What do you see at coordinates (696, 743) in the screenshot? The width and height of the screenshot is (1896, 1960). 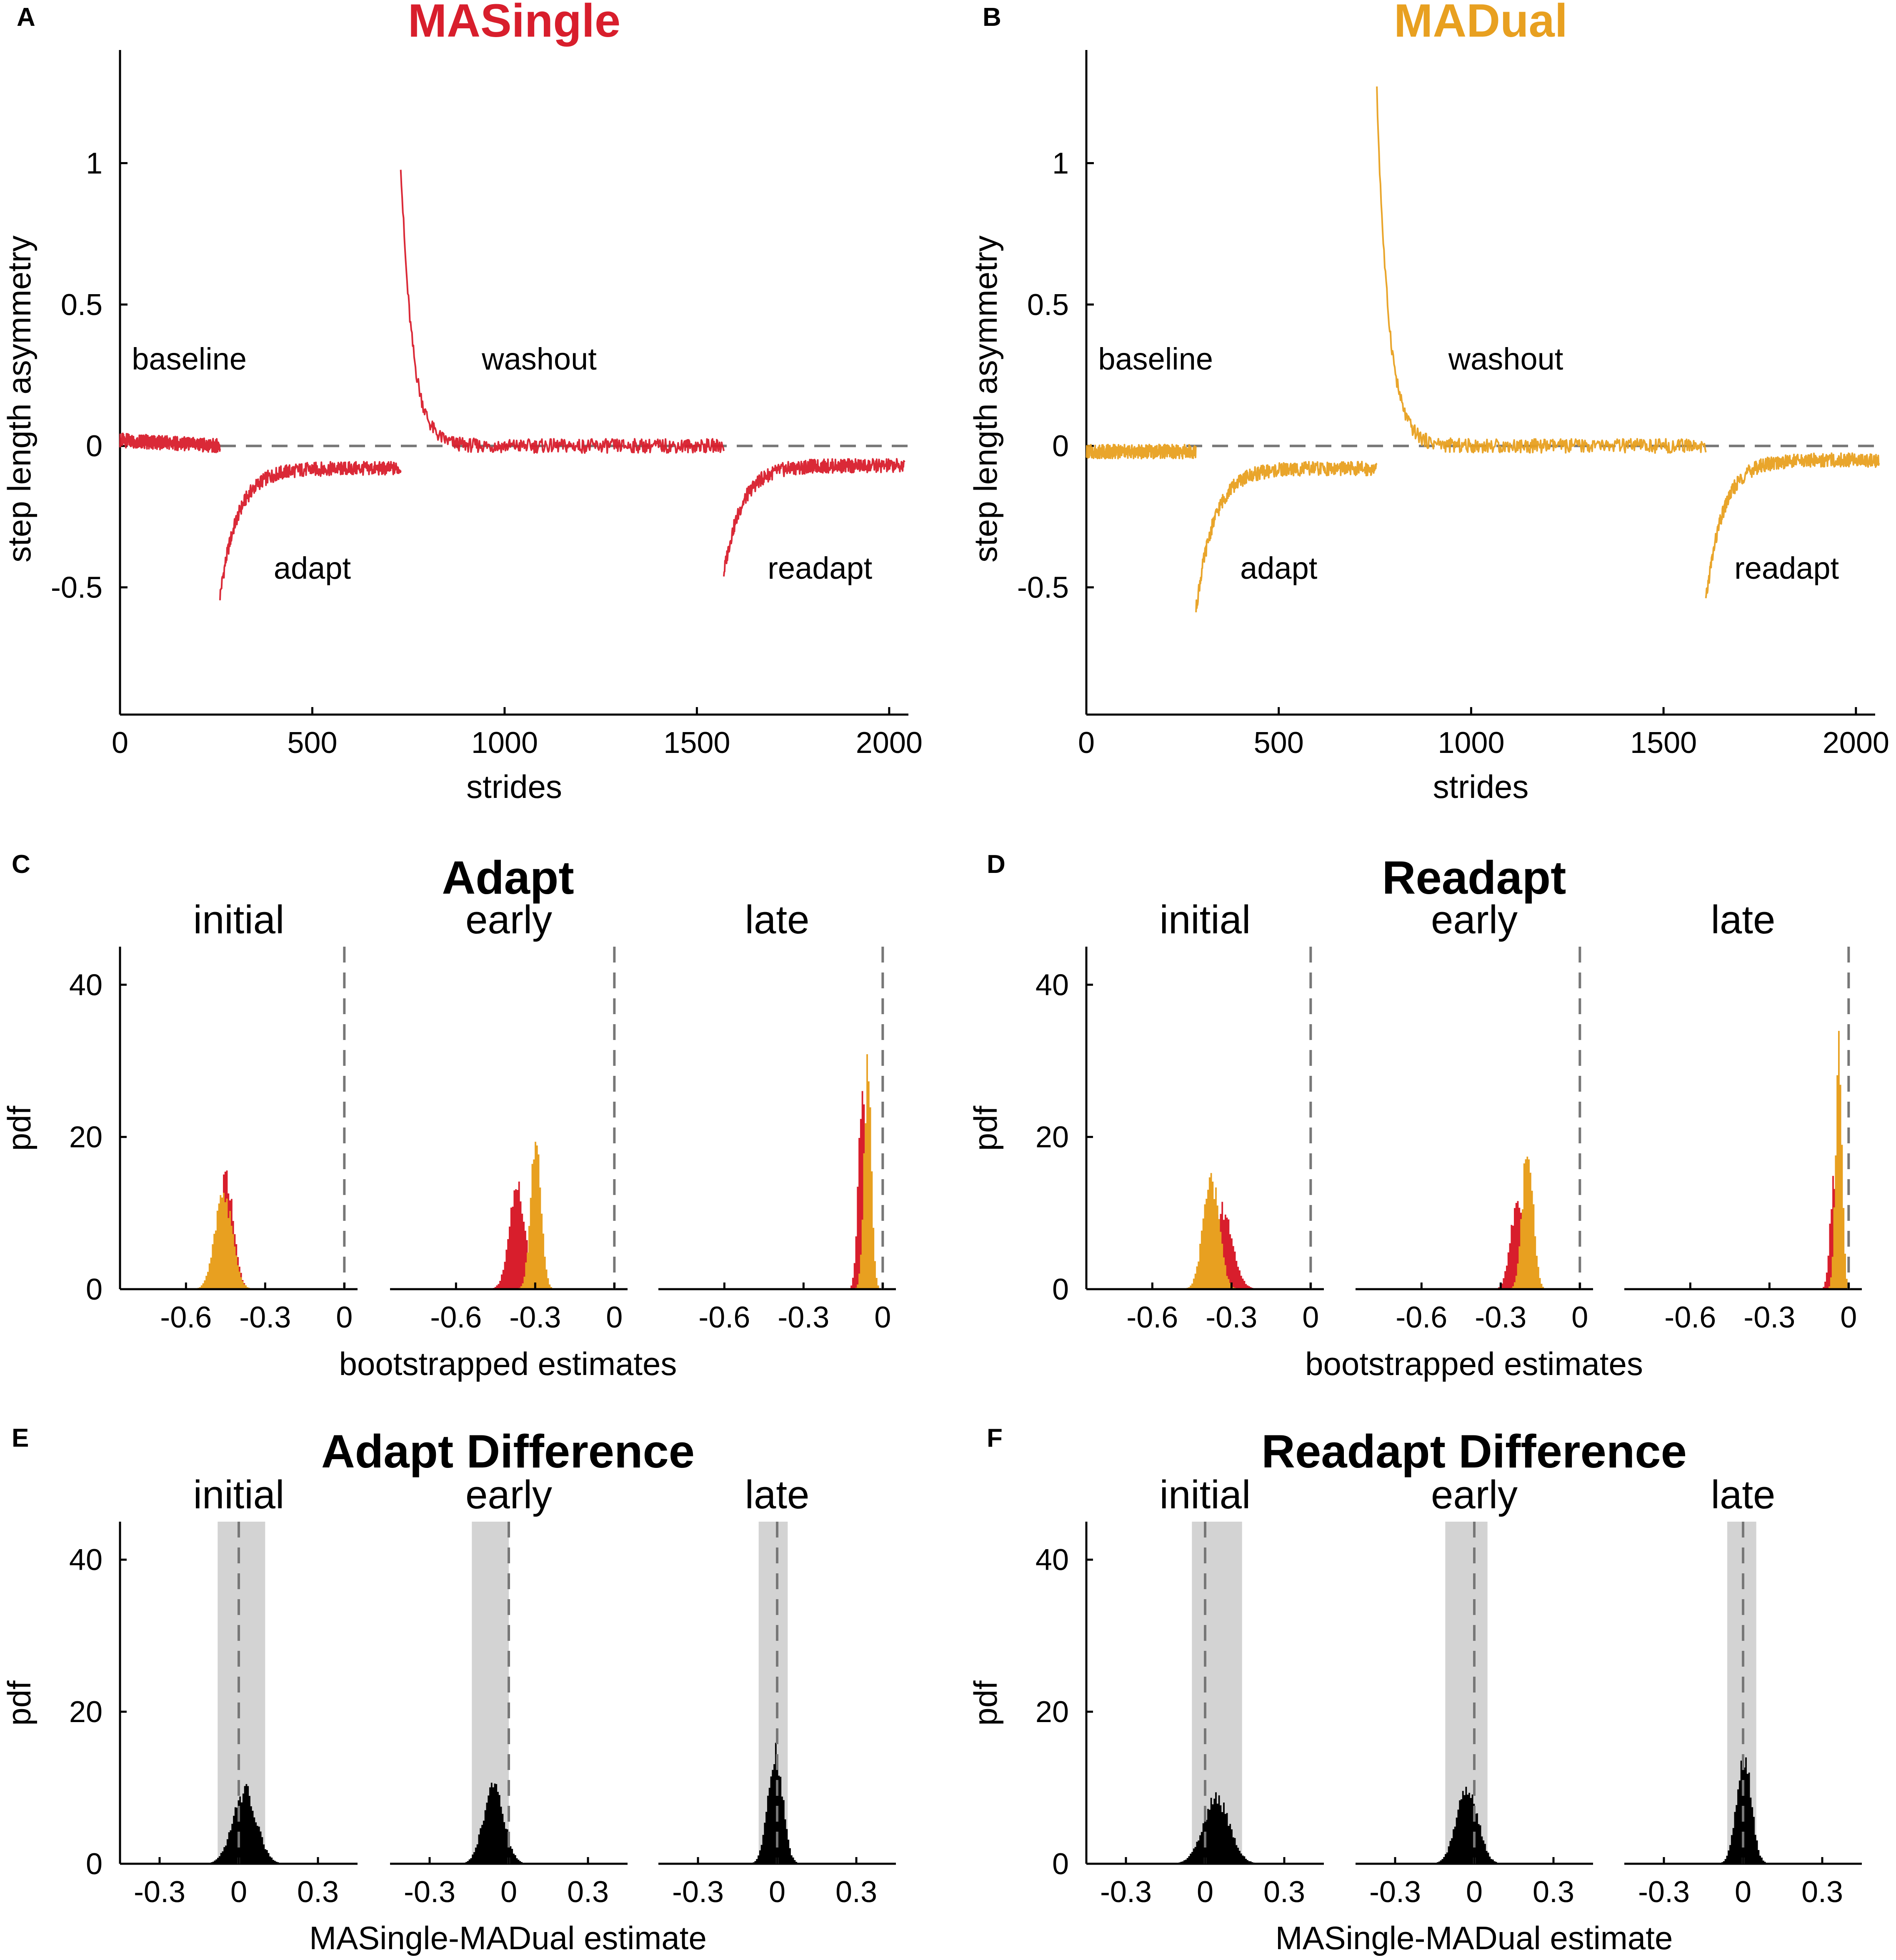 I see `x-tick-label: 1500` at bounding box center [696, 743].